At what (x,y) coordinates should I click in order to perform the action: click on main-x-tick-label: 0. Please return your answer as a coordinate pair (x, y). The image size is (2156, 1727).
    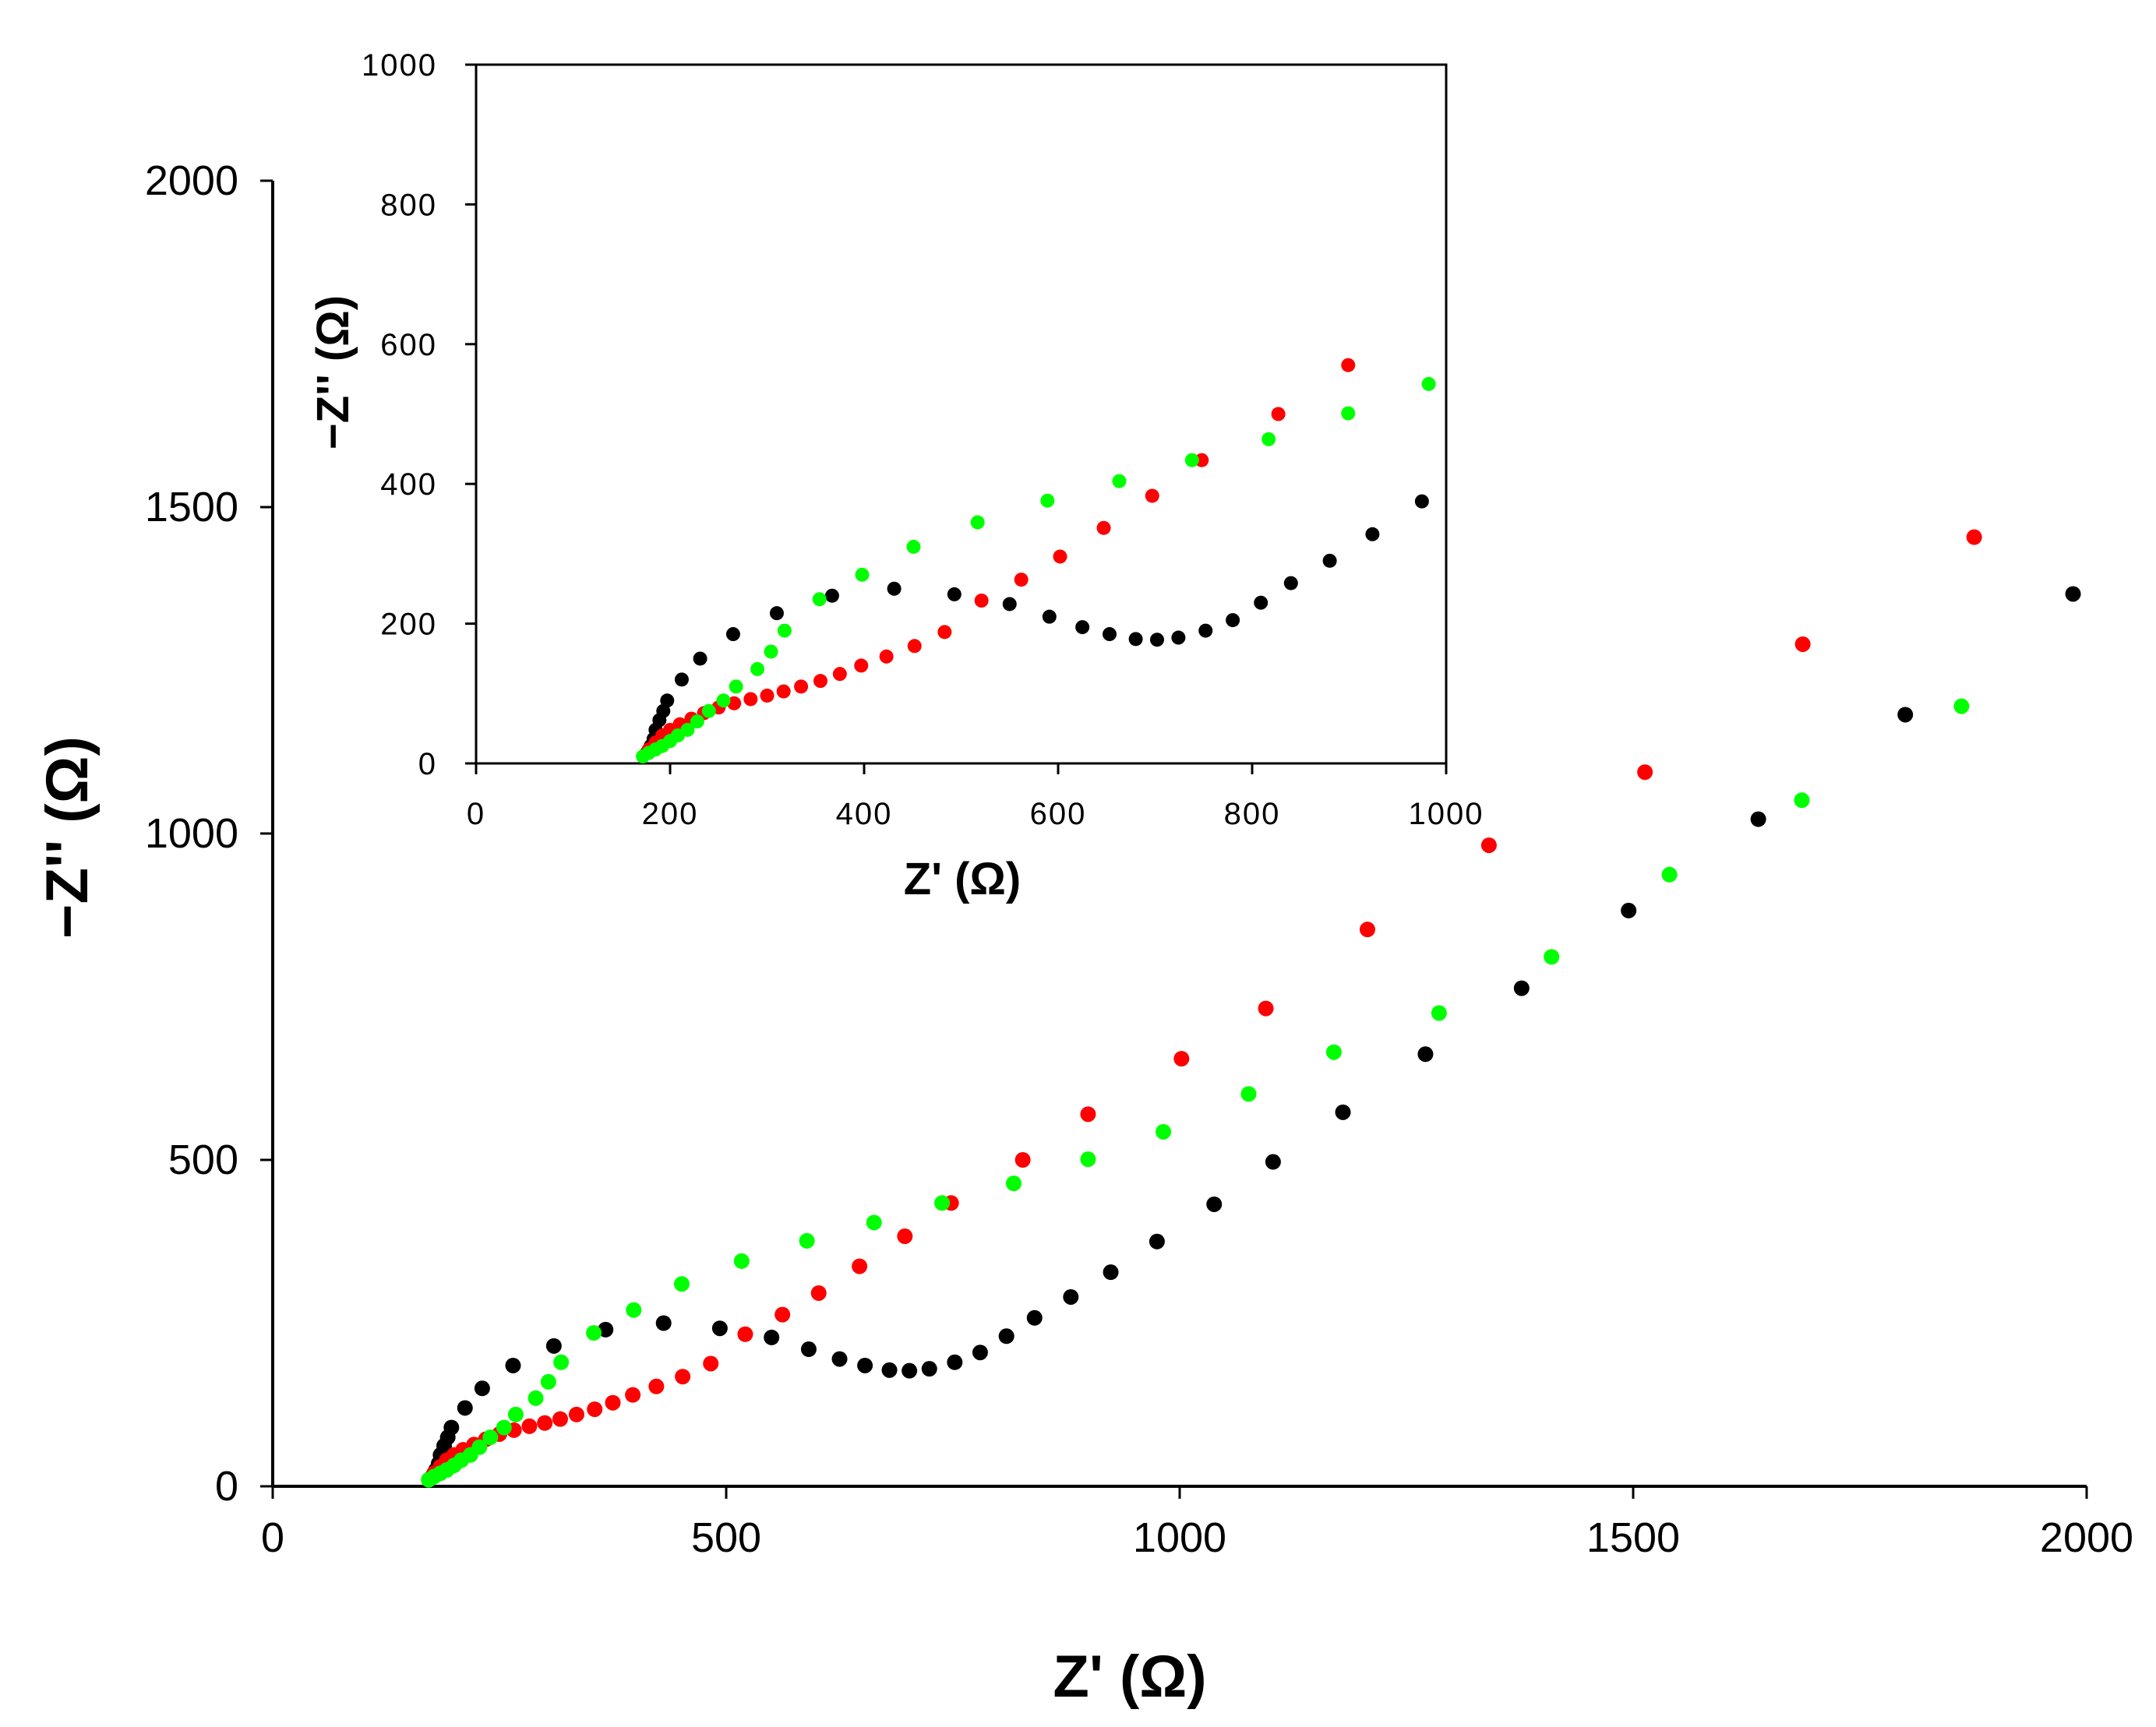
    Looking at the image, I should click on (272, 1537).